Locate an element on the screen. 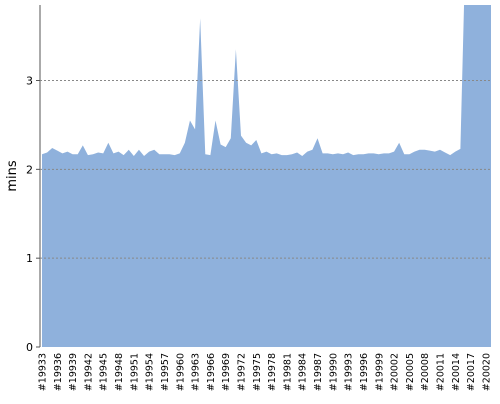 Image resolution: width=500 pixels, height=404 pixels. x-tick-label: #19948 is located at coordinates (119, 372).